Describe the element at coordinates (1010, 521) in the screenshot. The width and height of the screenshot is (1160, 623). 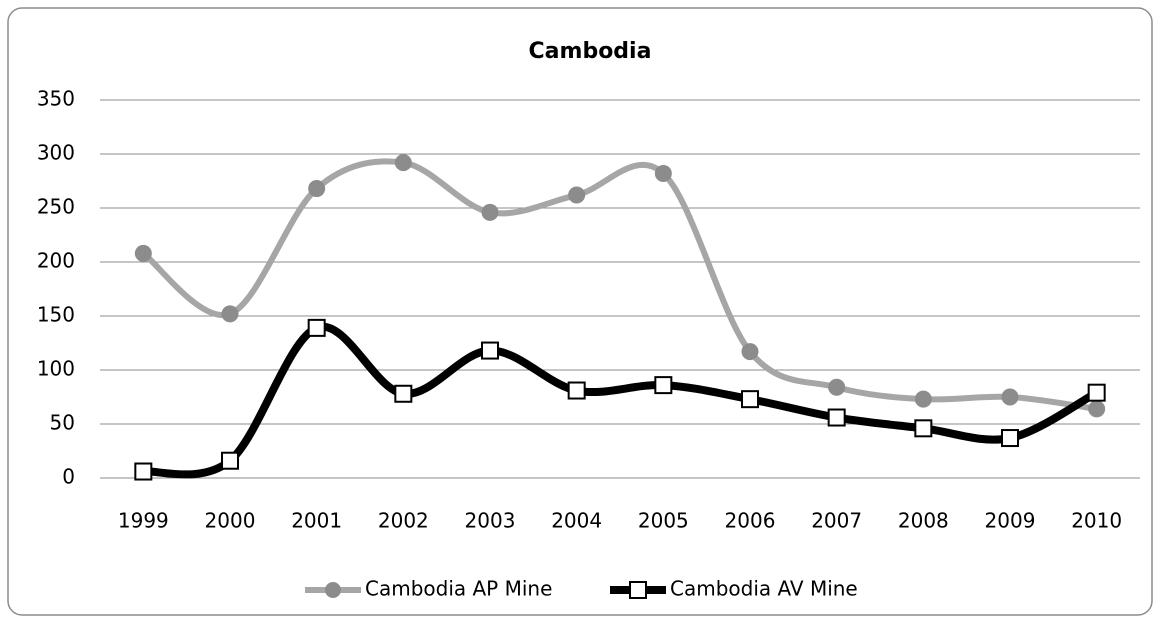
I see `x-tick-label: 2009` at that location.